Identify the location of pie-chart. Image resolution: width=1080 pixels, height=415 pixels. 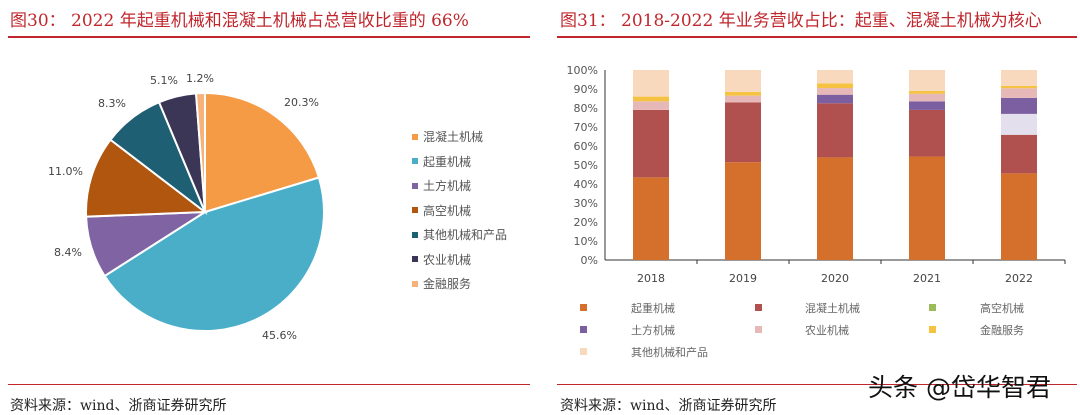
(205, 211).